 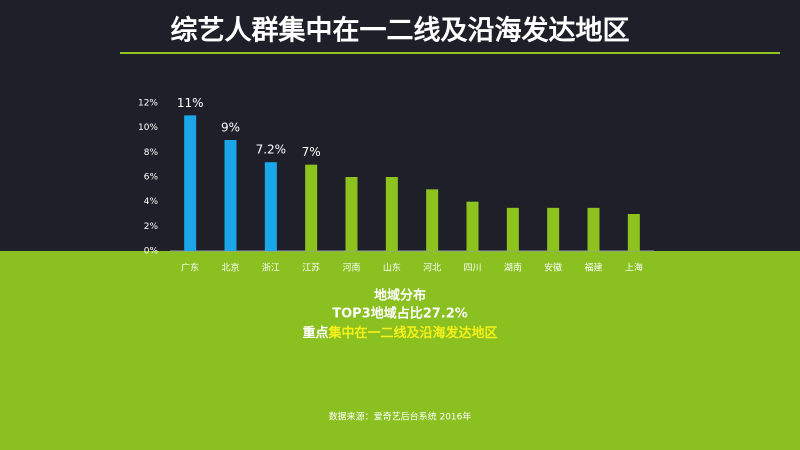 What do you see at coordinates (472, 269) in the screenshot?
I see `x-tick-label: 四川` at bounding box center [472, 269].